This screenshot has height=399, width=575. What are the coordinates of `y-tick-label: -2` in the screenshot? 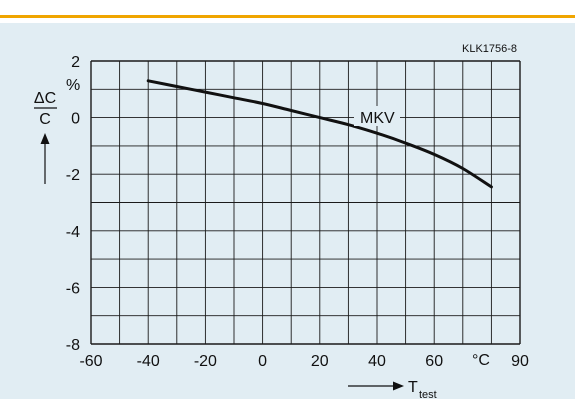 It's located at (73, 175).